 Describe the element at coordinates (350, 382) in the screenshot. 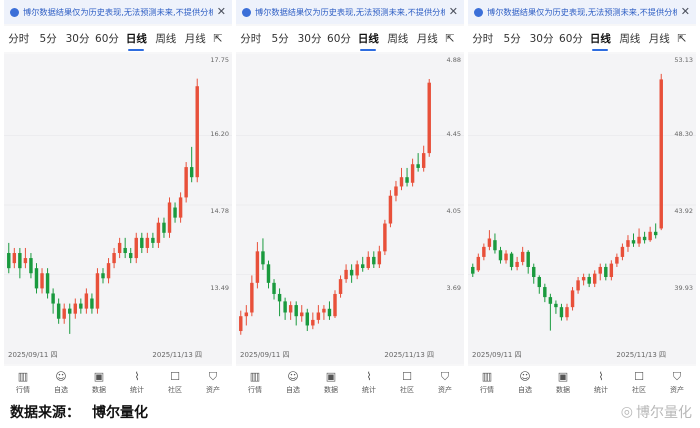

I see `bottom-nav: ▥ 行情 ☺ 自选 ▣ 数据 ⌇ 统计 ☐ 社区 ⛉ 资产` at that location.